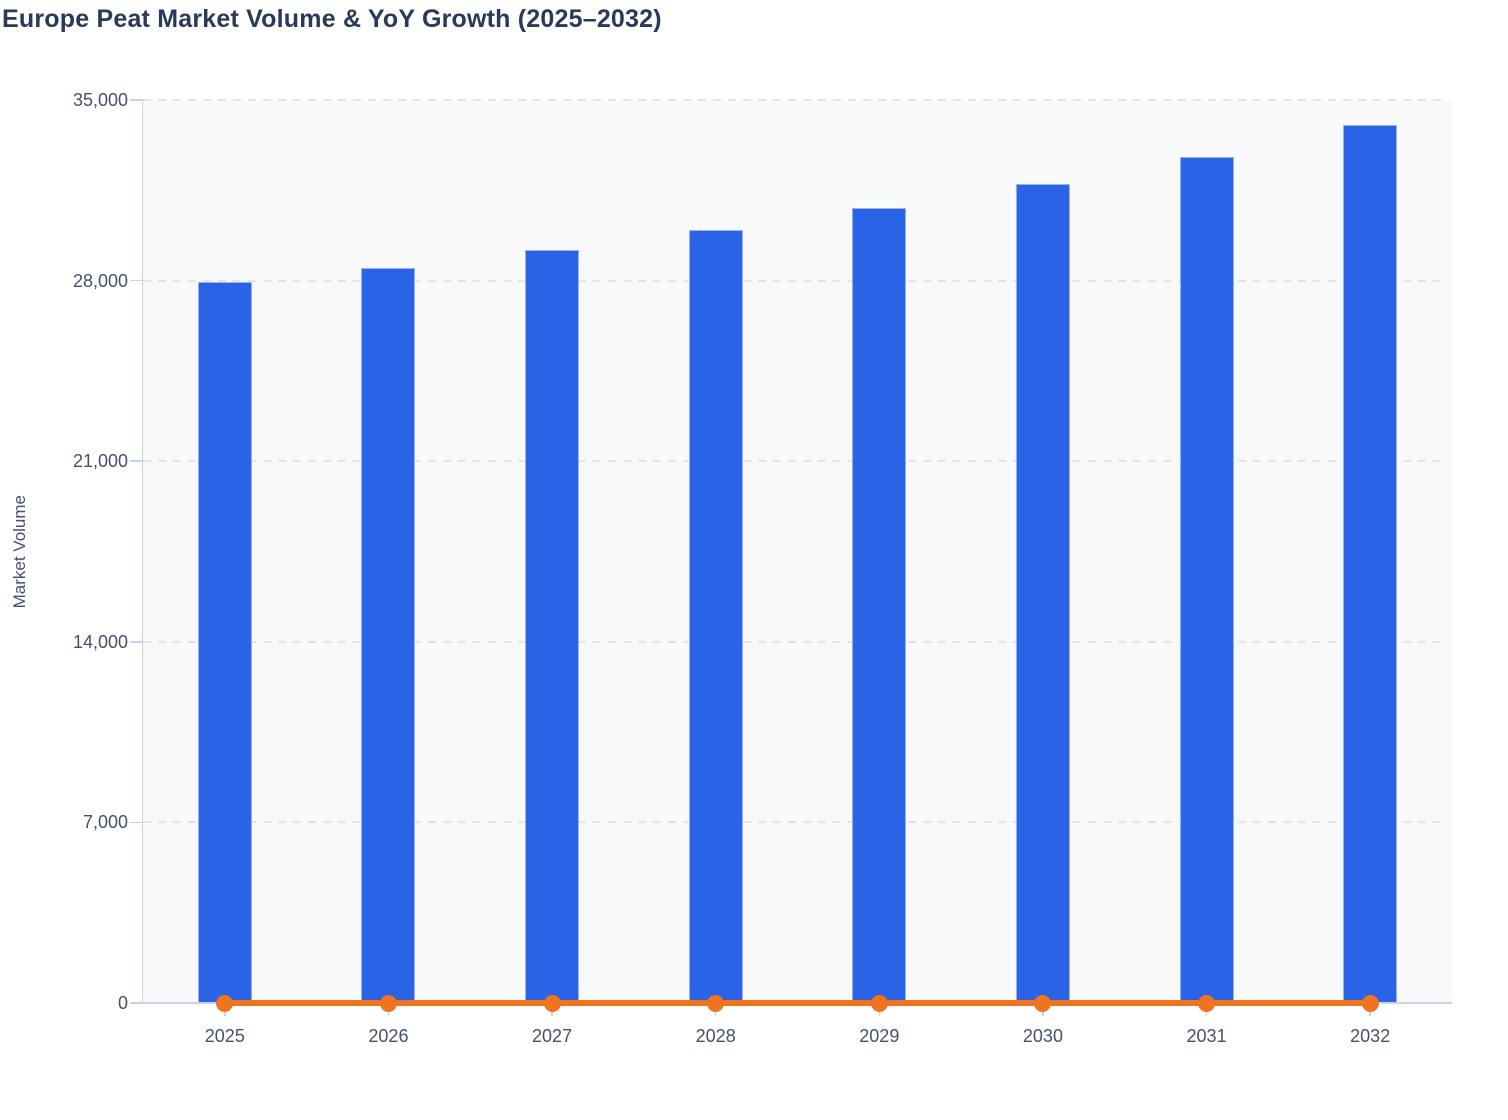 Image resolution: width=1508 pixels, height=1120 pixels. What do you see at coordinates (388, 1036) in the screenshot?
I see `x-tick-label-2026: 2026` at bounding box center [388, 1036].